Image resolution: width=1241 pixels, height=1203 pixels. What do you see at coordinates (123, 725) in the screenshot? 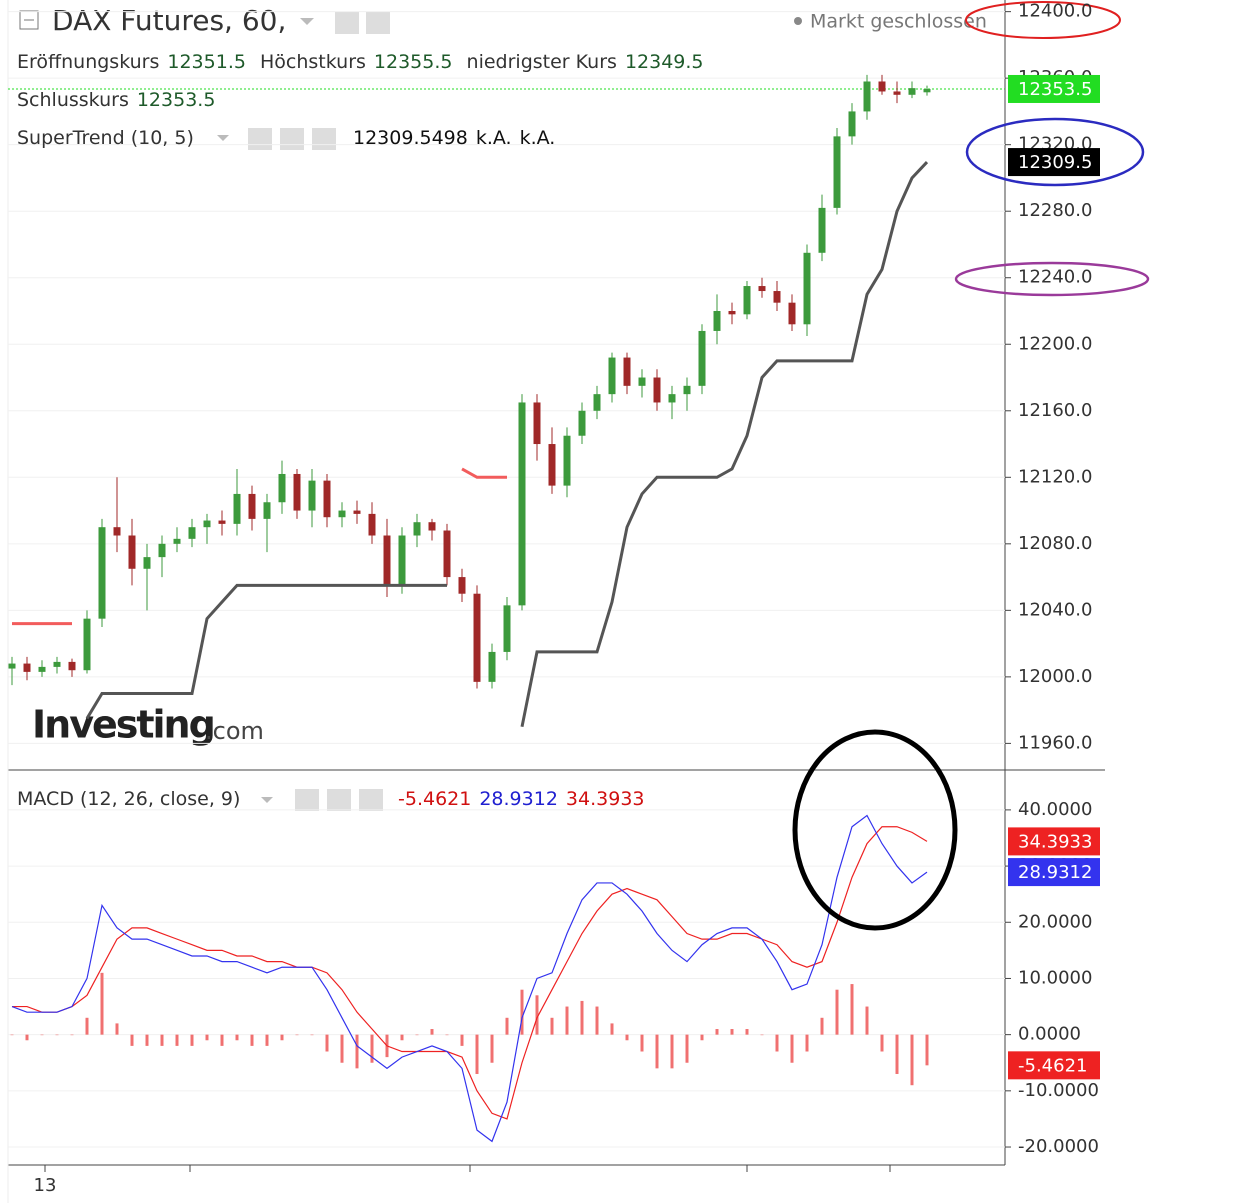
I see `watermark: Investing` at bounding box center [123, 725].